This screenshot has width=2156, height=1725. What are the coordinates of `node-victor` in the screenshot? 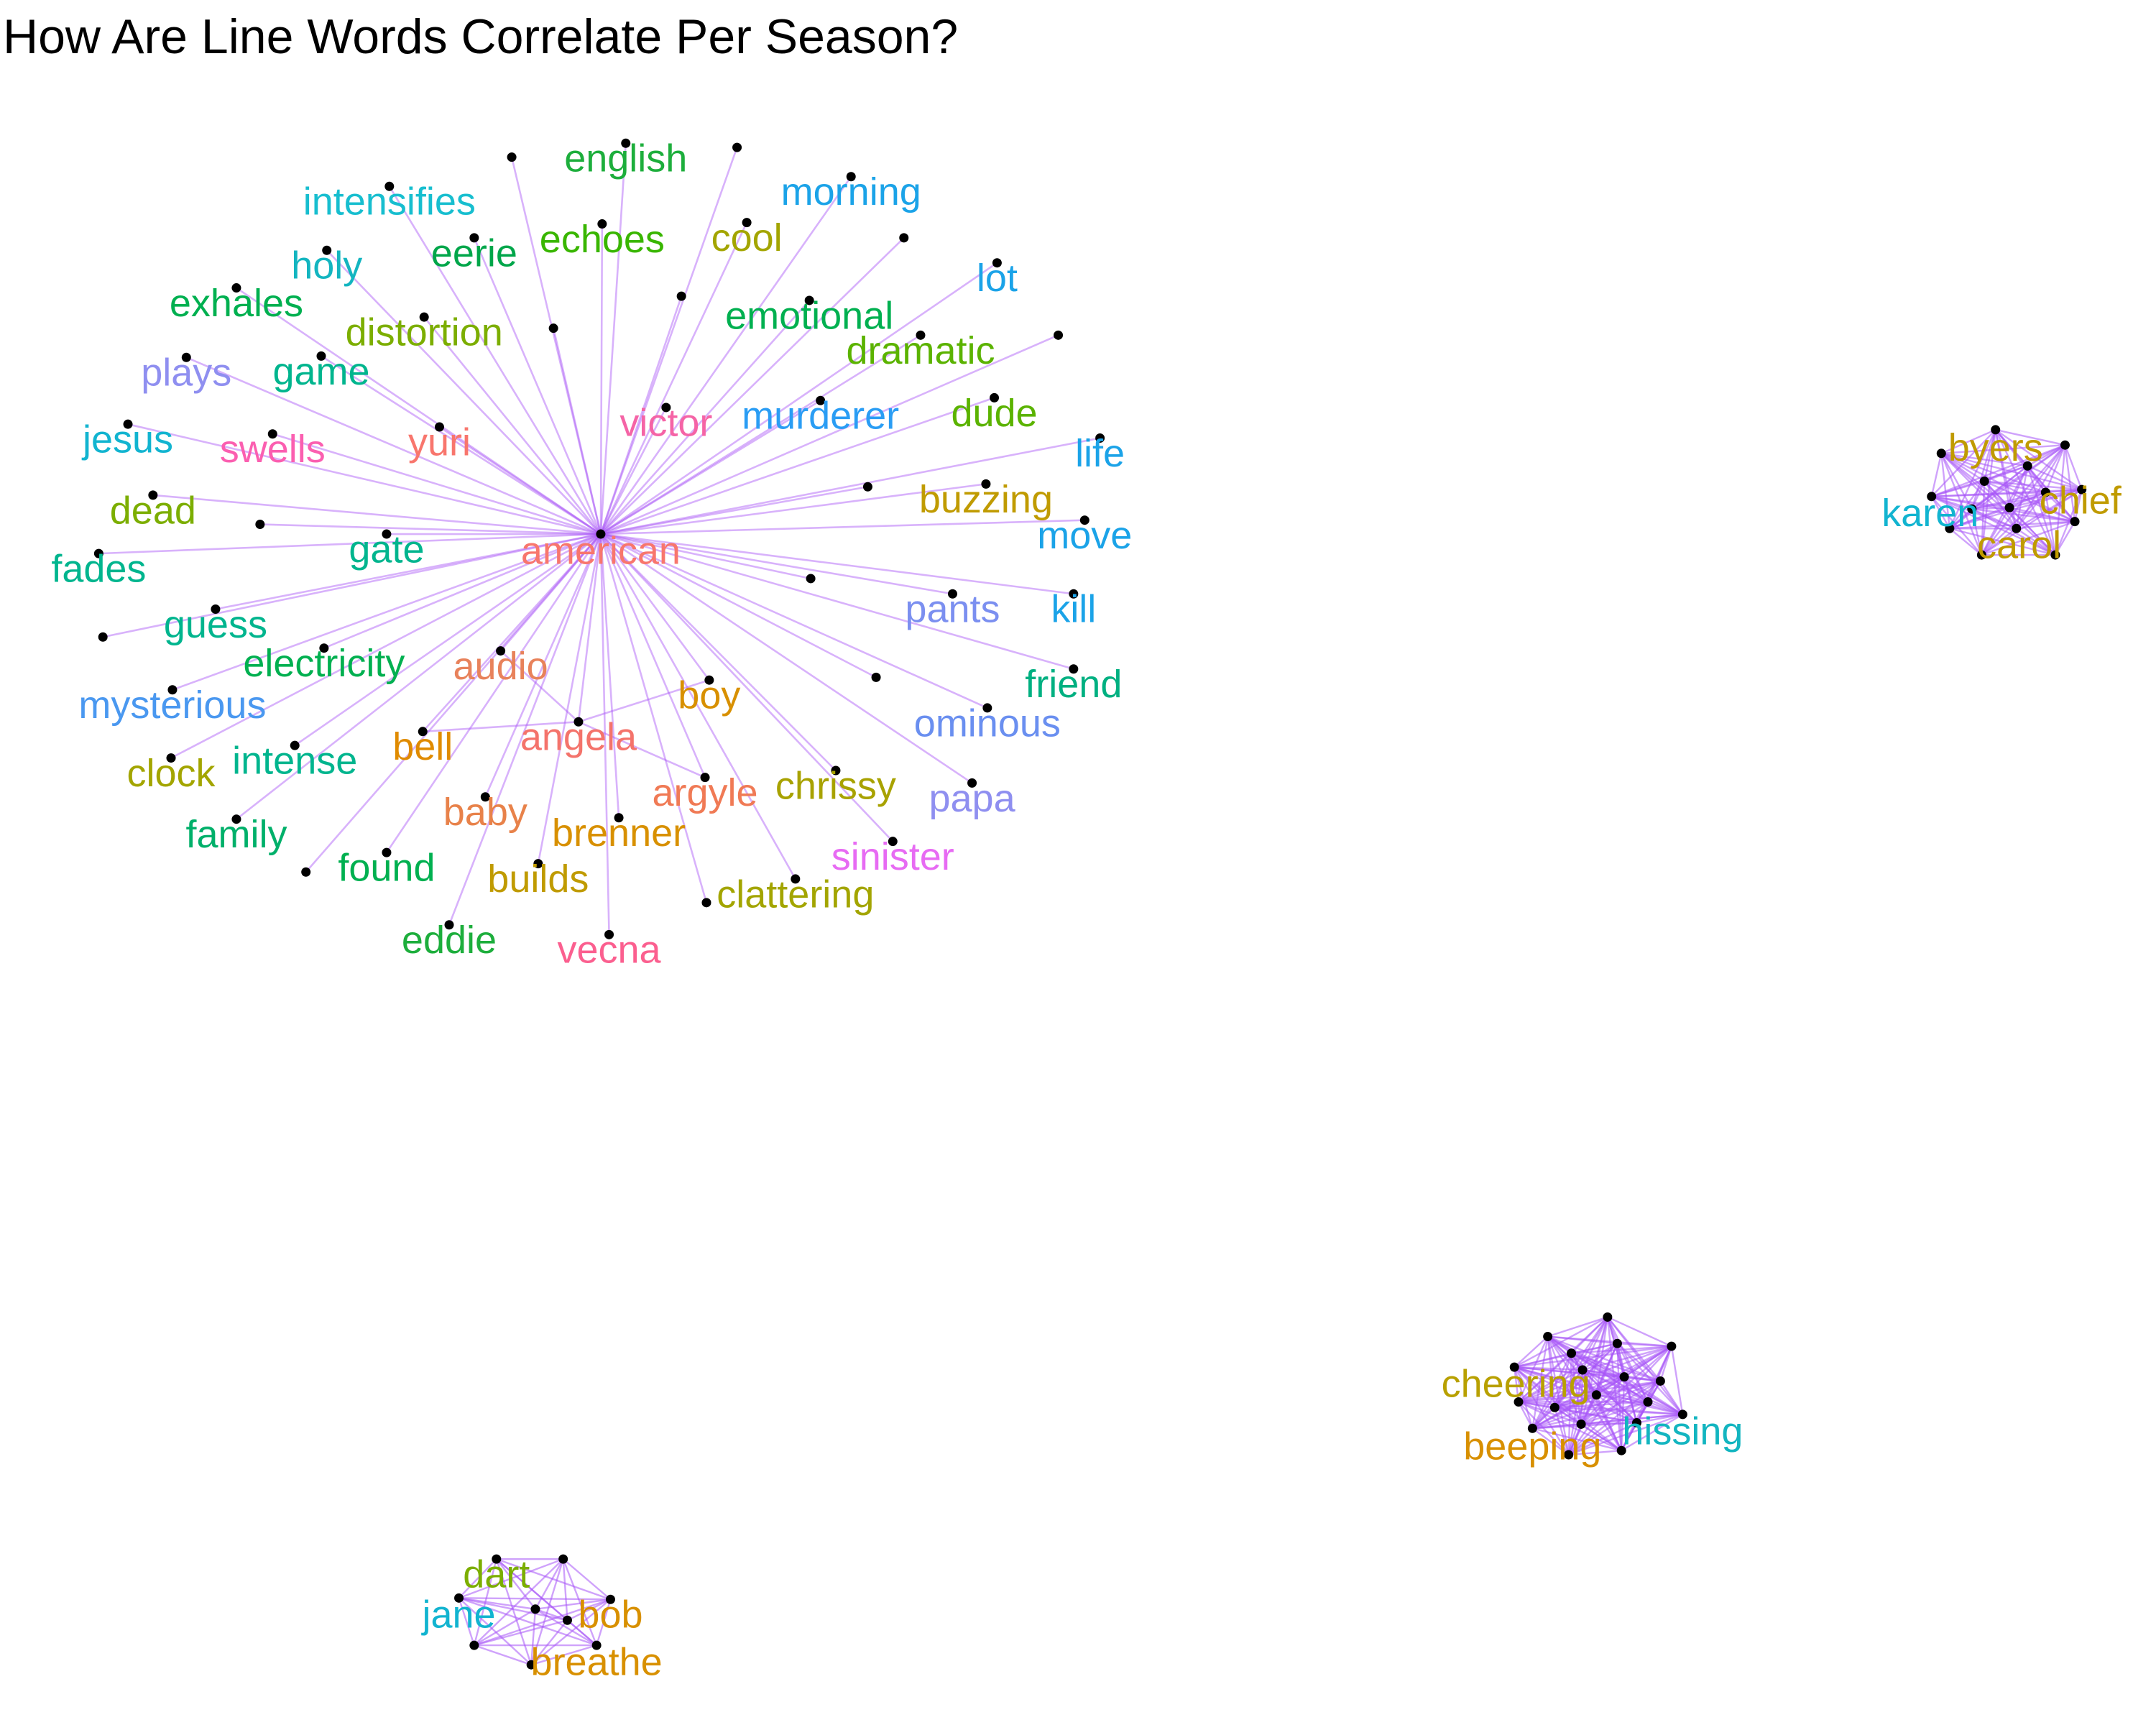 It's located at (666, 407).